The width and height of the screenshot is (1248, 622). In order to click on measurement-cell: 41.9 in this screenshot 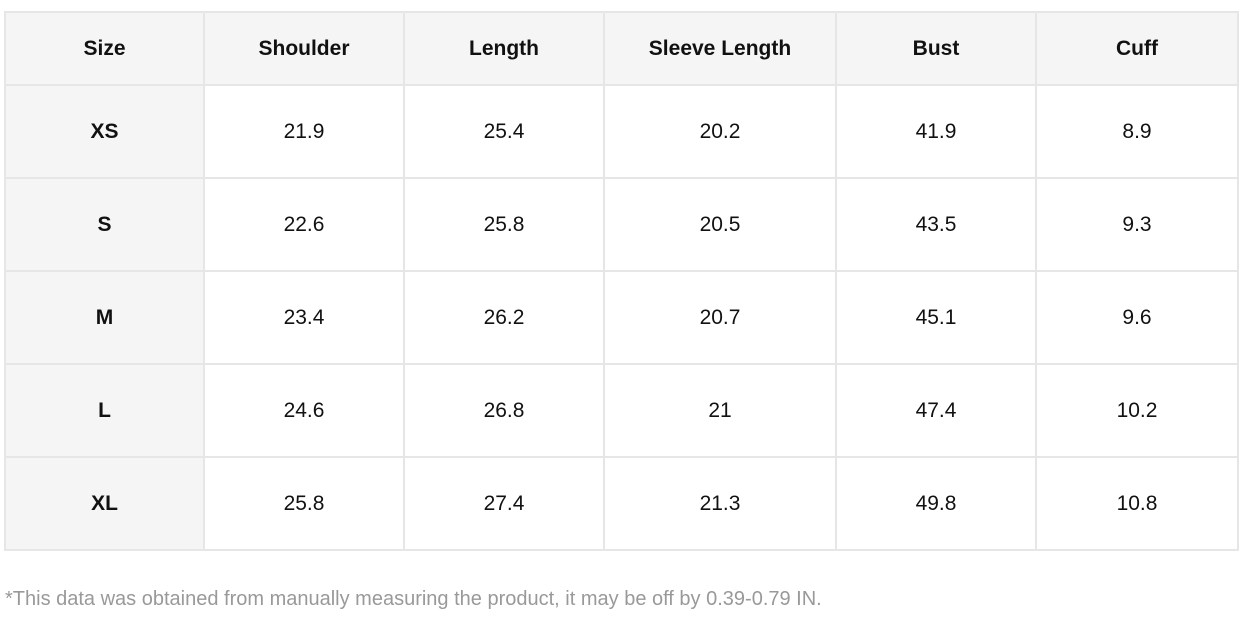, I will do `click(936, 131)`.